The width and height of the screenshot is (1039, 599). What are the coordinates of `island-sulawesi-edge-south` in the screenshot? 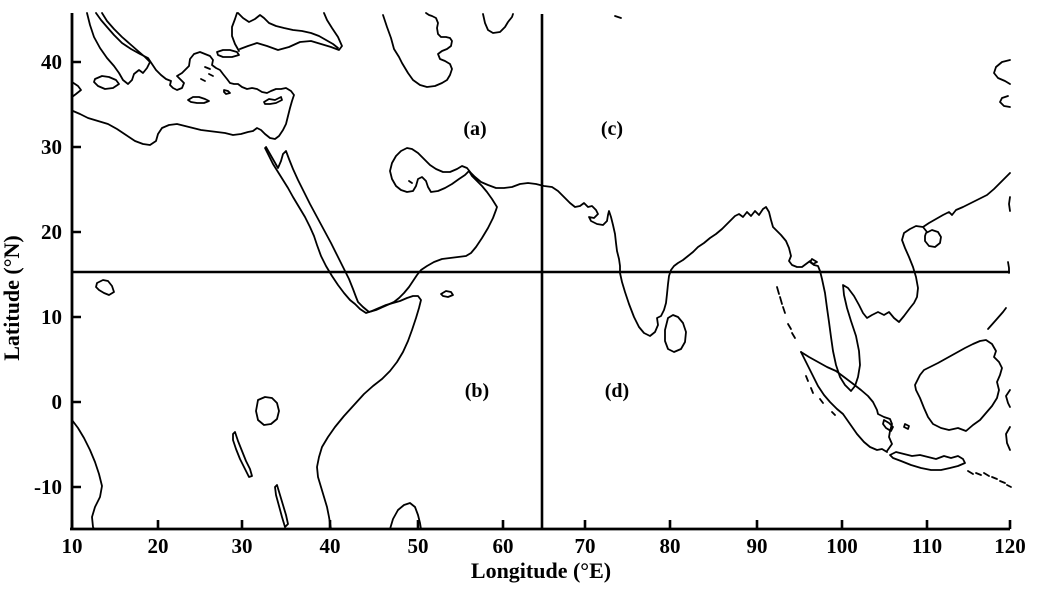 It's located at (1008, 438).